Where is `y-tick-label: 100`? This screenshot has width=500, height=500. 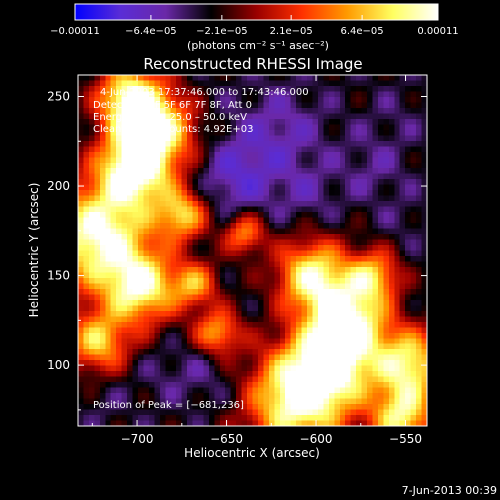
y-tick-label: 100 is located at coordinates (58, 365).